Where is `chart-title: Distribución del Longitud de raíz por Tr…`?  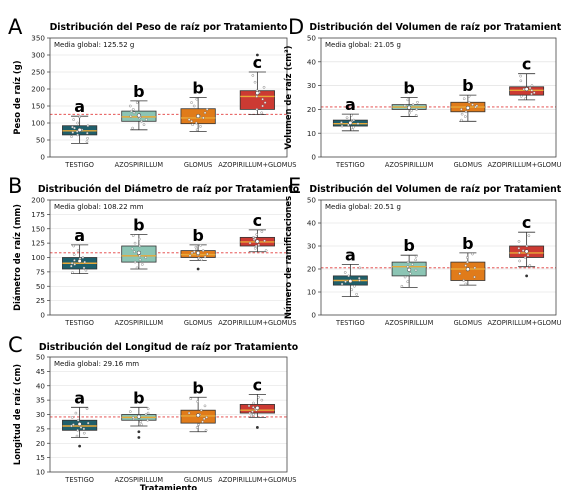 chart-title: Distribución del Longitud de raíz por Tr… is located at coordinates (168, 347).